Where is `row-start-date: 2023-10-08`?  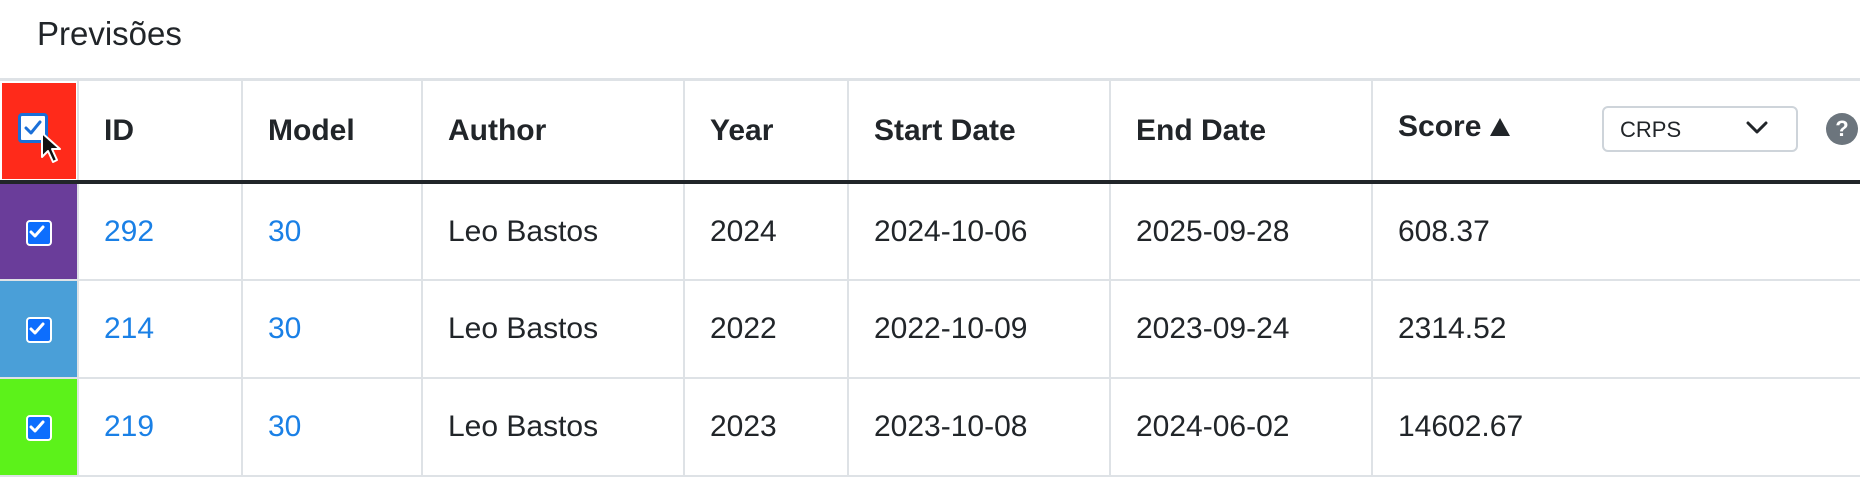 row-start-date: 2023-10-08 is located at coordinates (978, 427).